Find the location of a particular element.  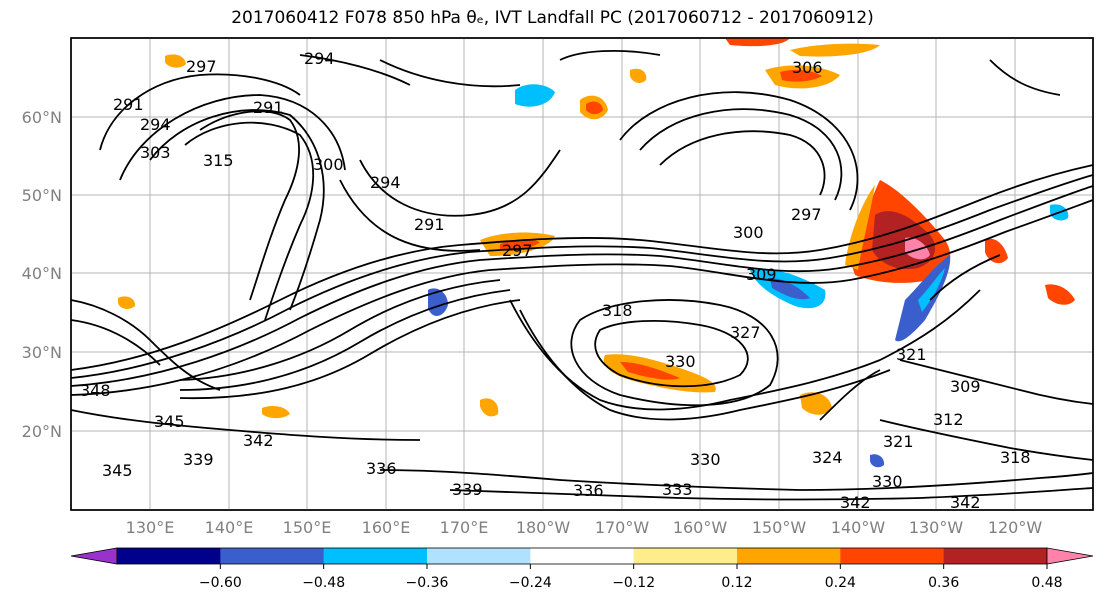

colorbar-tick-label: −0.24 is located at coordinates (530, 583).